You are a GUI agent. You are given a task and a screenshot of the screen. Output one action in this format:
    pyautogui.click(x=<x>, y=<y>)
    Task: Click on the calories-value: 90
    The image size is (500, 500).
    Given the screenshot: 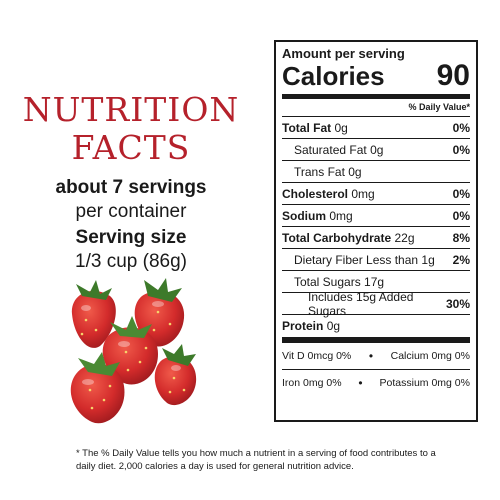 What is the action you would take?
    pyautogui.click(x=453, y=75)
    